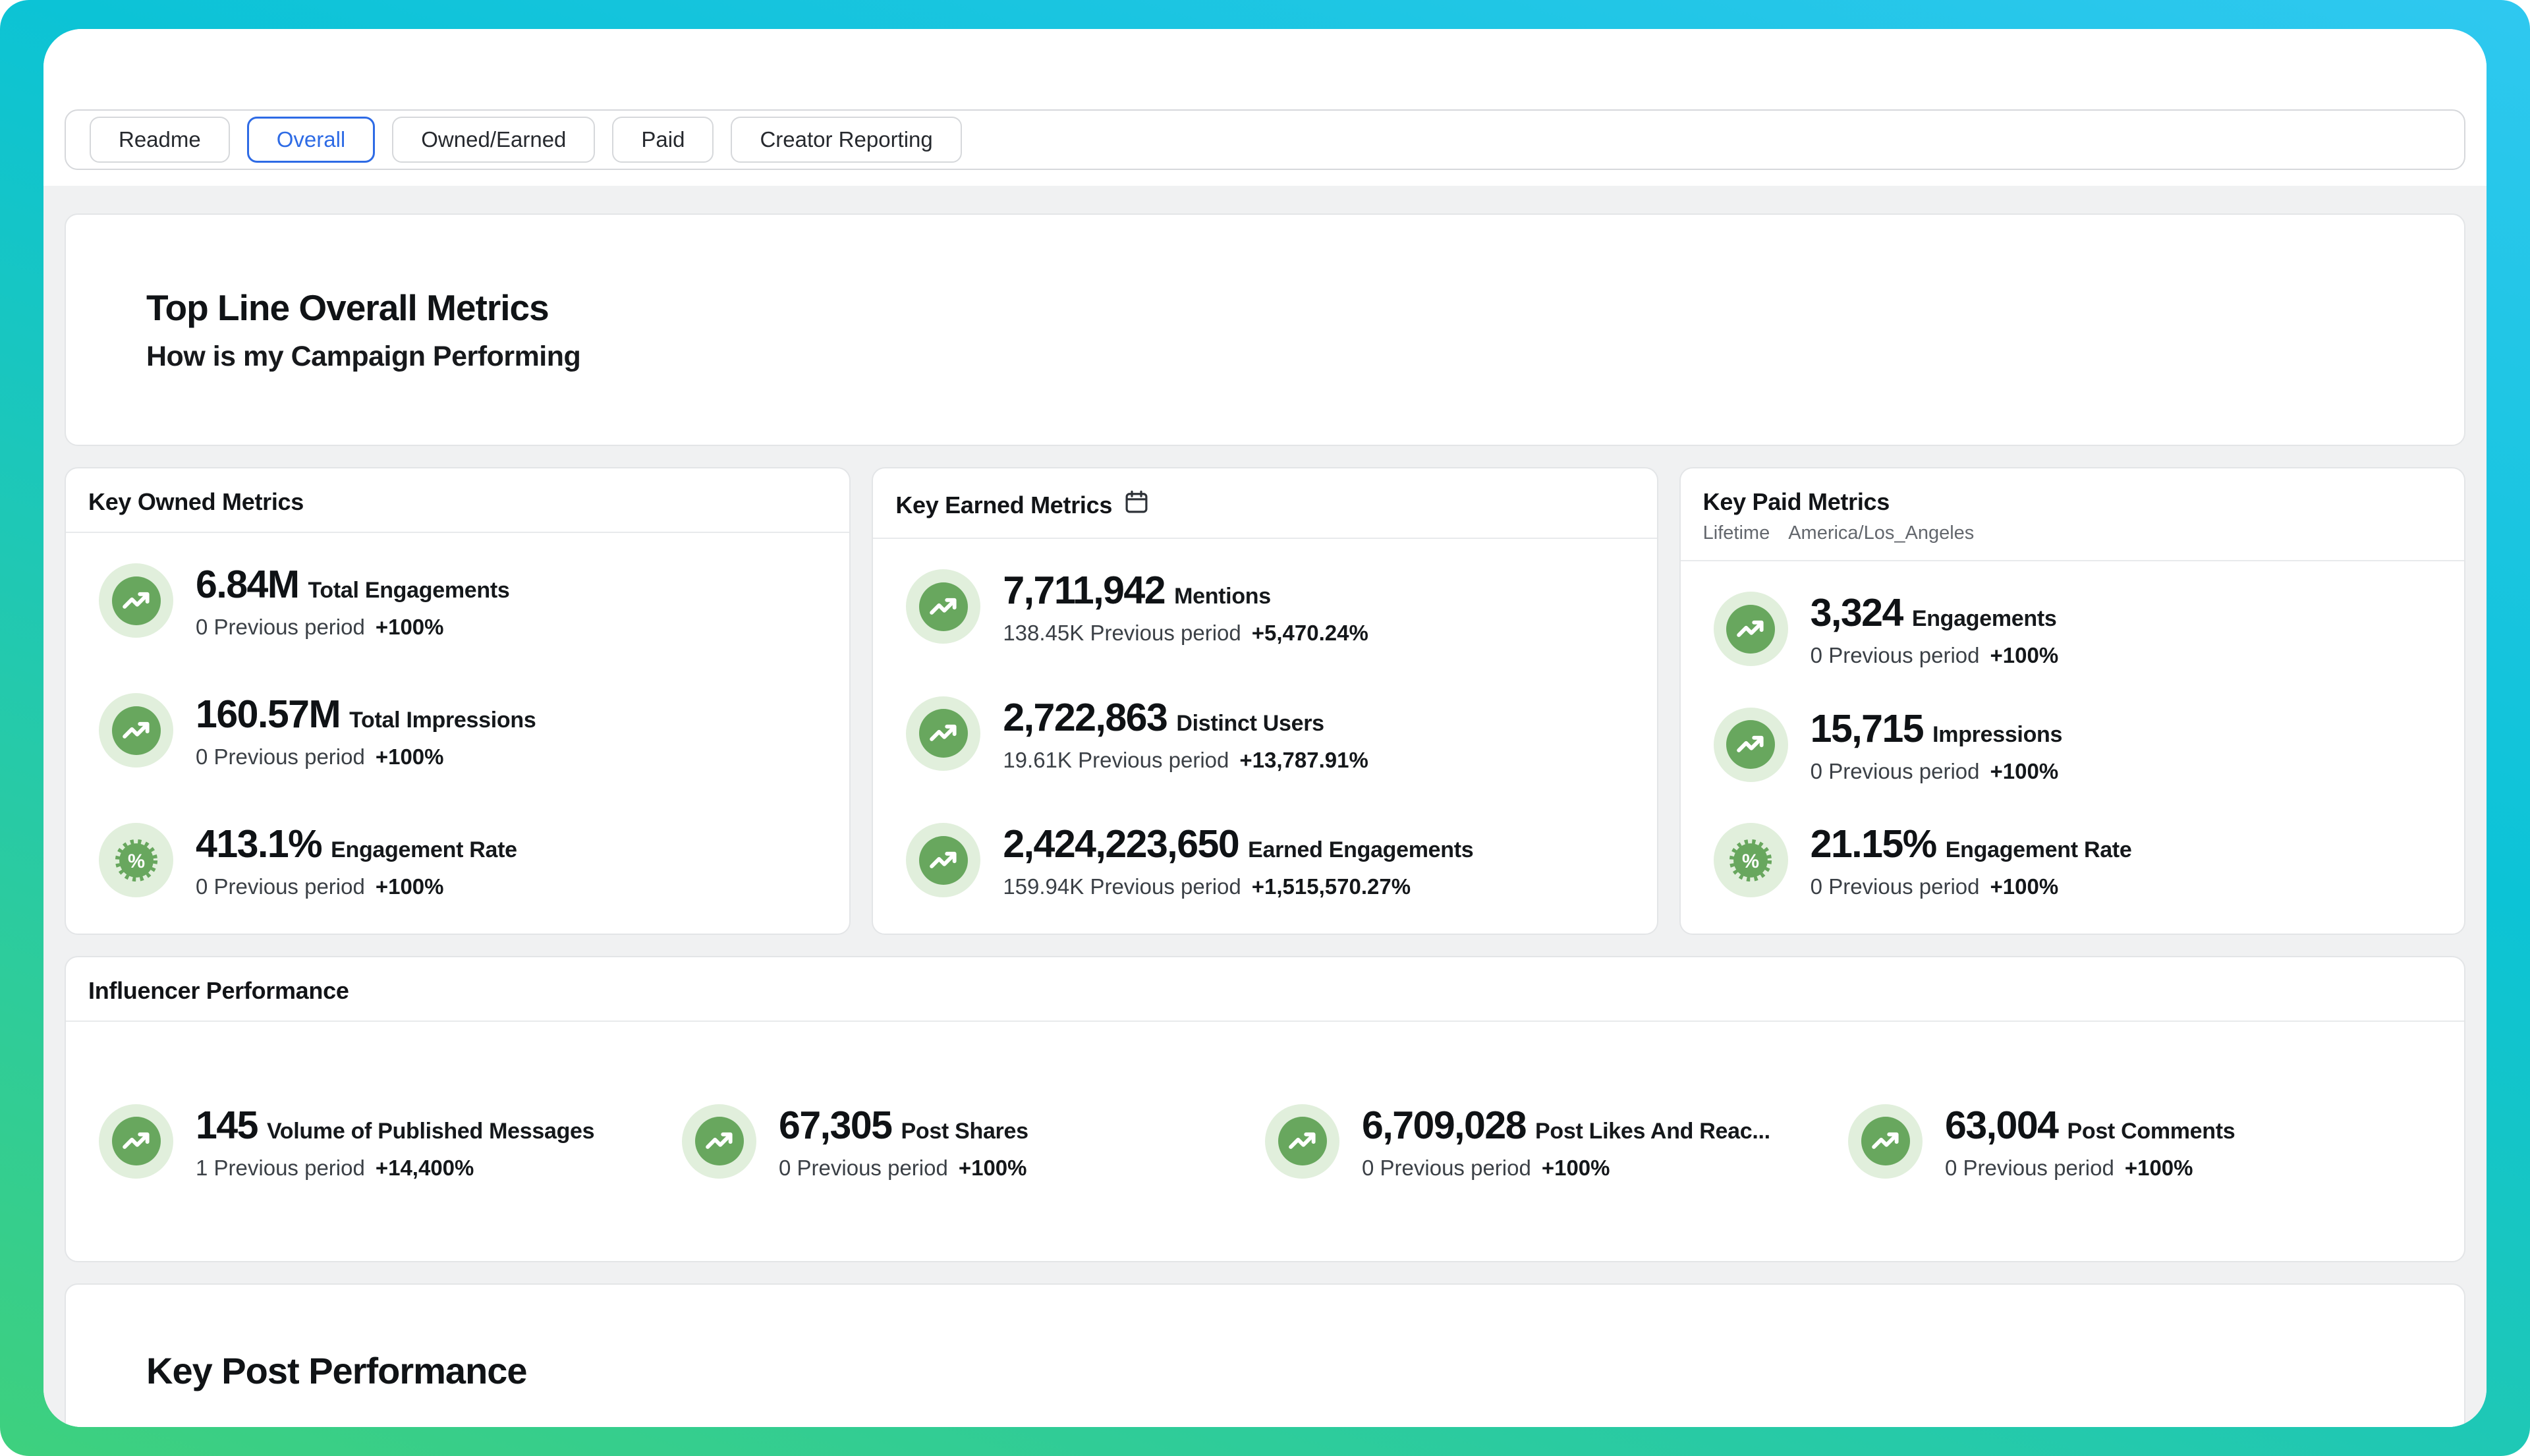 The image size is (2530, 1456). I want to click on card-title: Key Earned Metrics, so click(1264, 505).